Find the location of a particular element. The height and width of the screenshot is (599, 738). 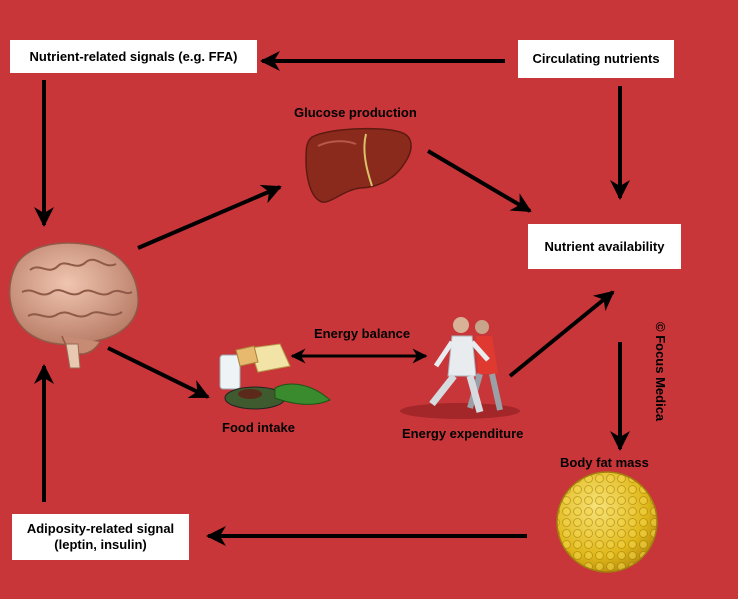

nutrient-availability-label: Nutrient availability is located at coordinates (604, 246).